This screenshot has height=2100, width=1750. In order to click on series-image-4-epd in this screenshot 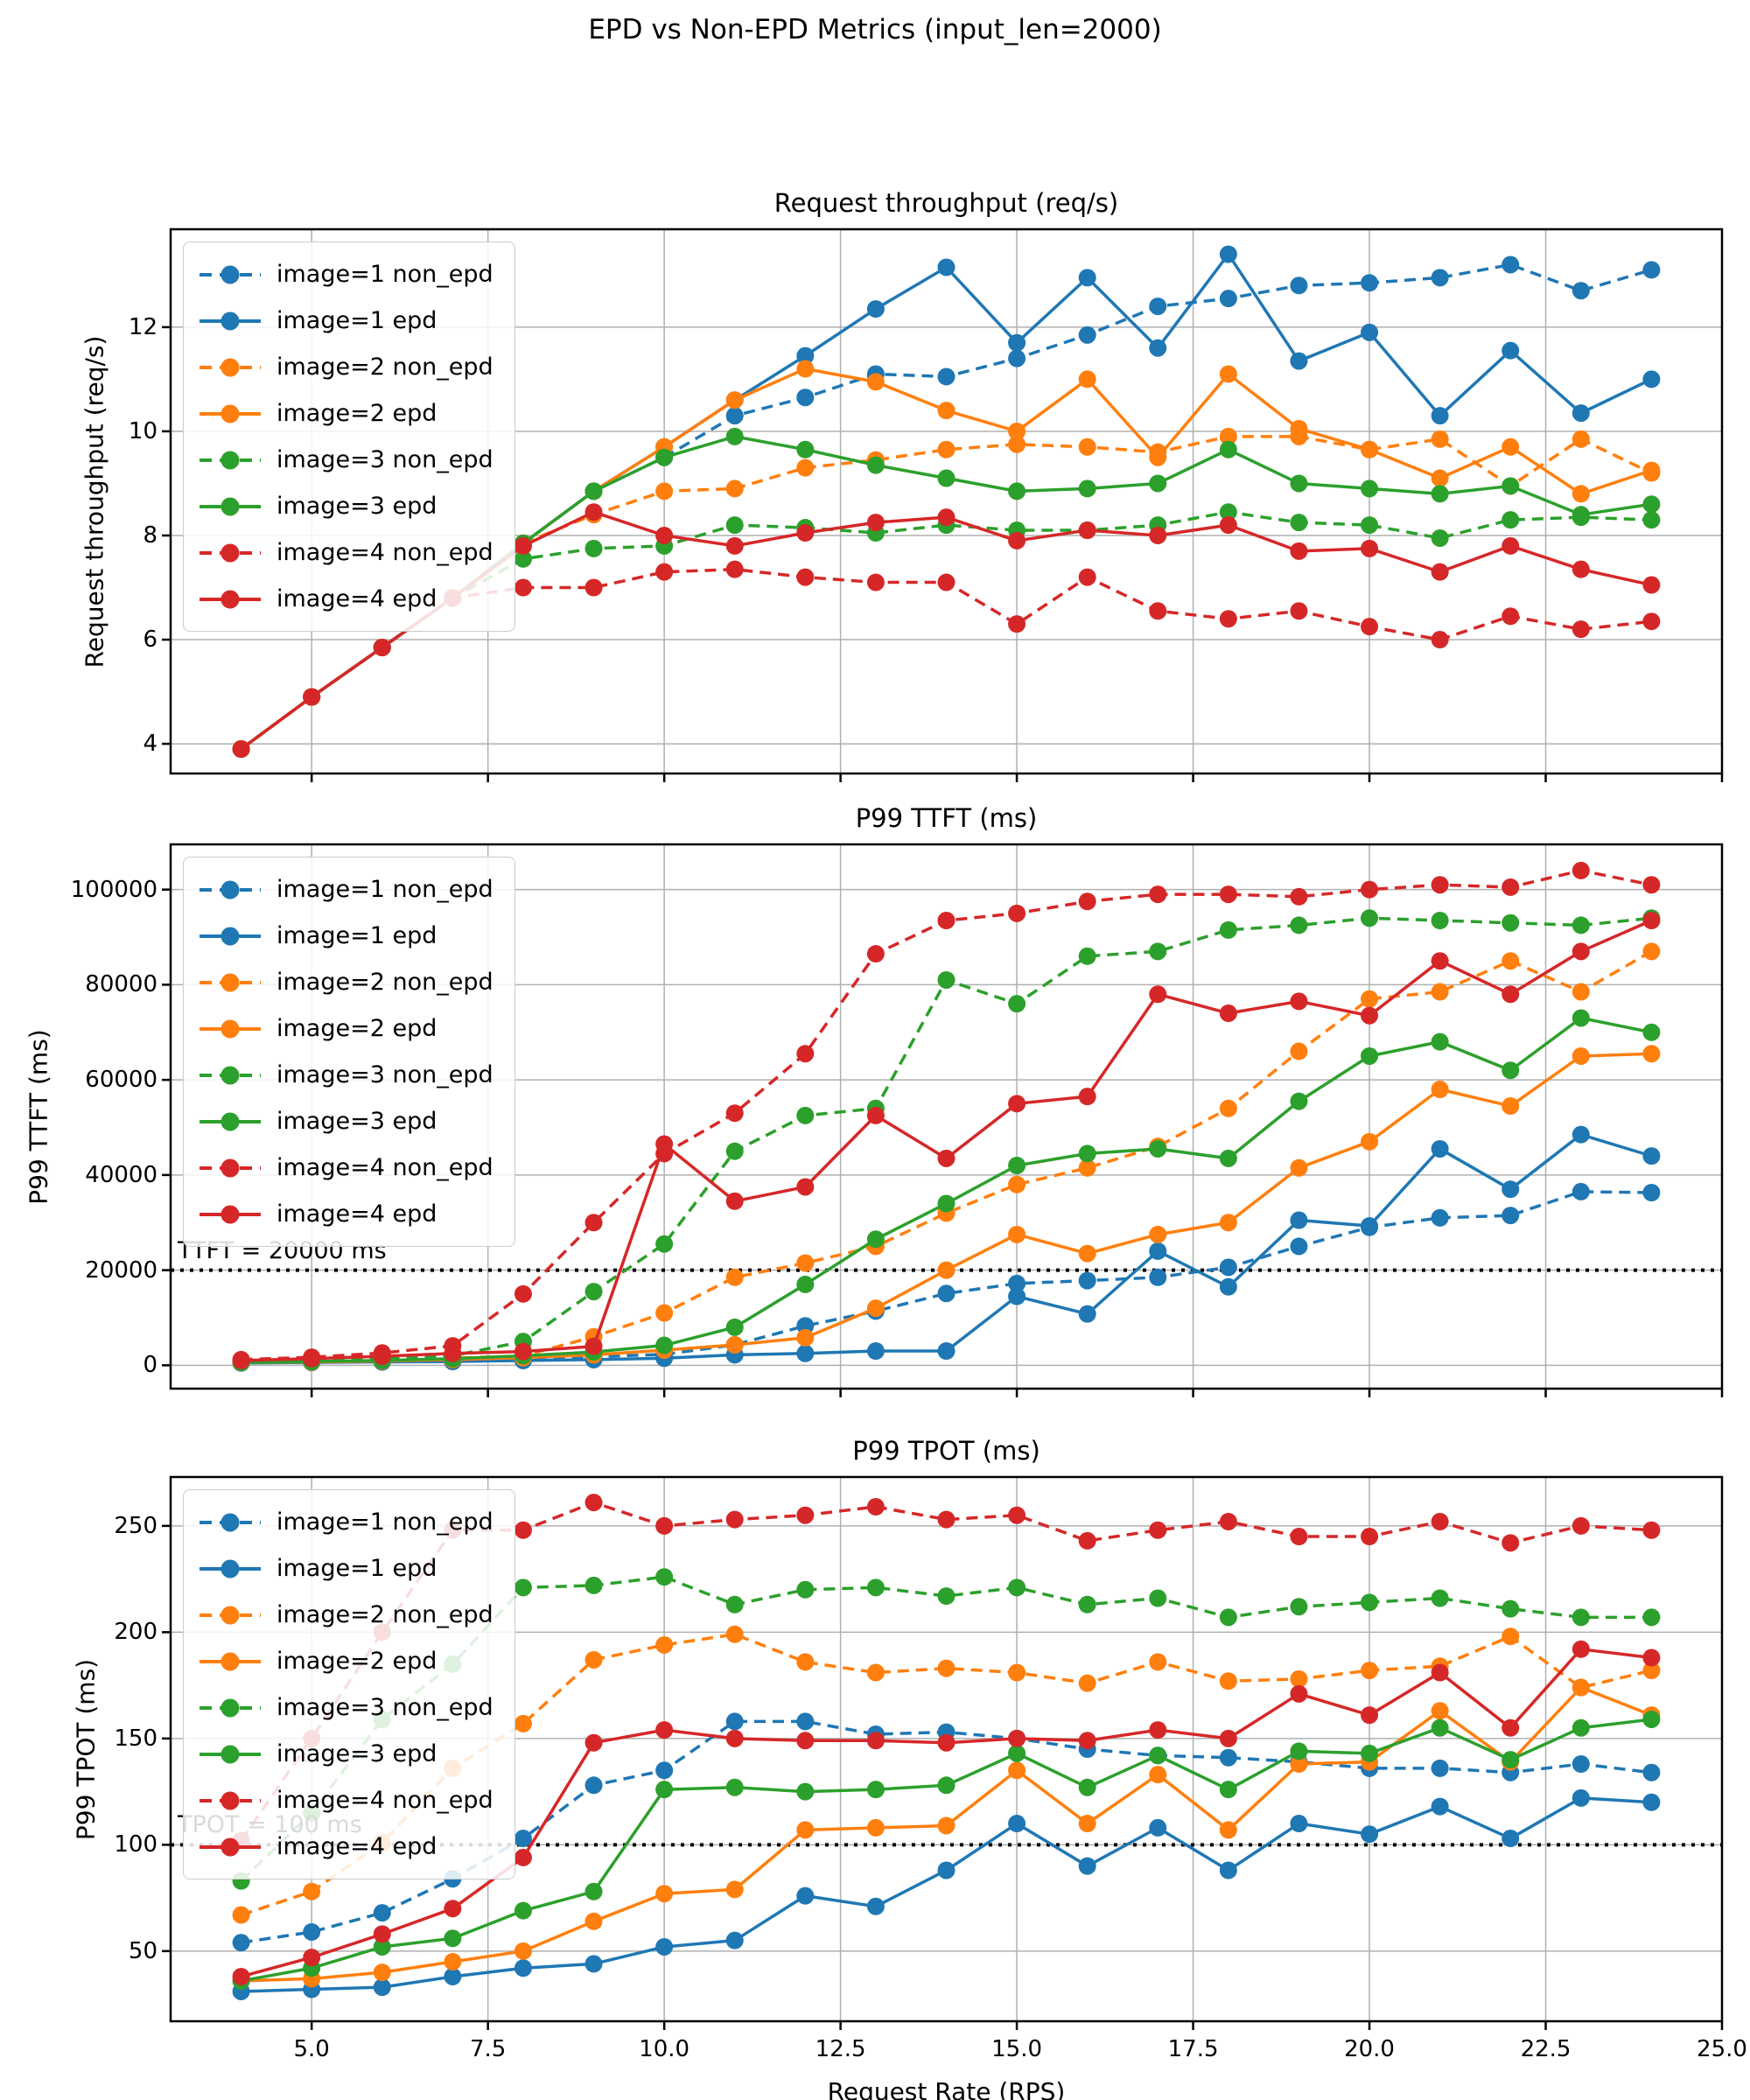, I will do `click(946, 1812)`.